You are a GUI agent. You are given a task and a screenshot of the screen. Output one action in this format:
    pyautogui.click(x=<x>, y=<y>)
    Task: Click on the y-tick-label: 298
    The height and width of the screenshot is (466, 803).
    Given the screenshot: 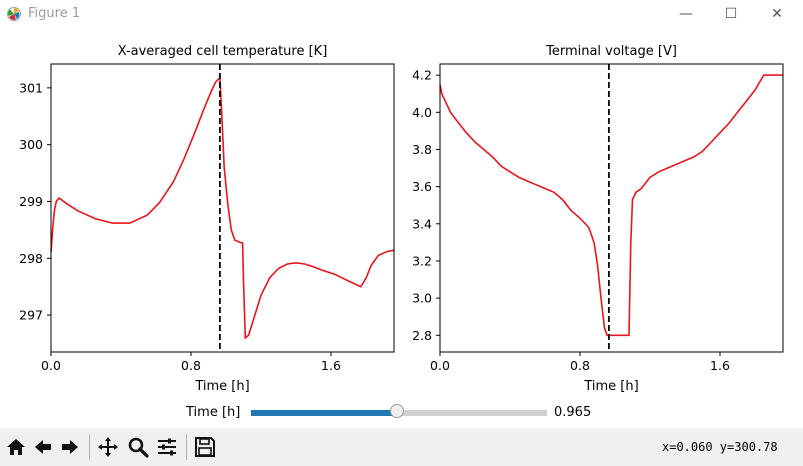 What is the action you would take?
    pyautogui.click(x=31, y=258)
    